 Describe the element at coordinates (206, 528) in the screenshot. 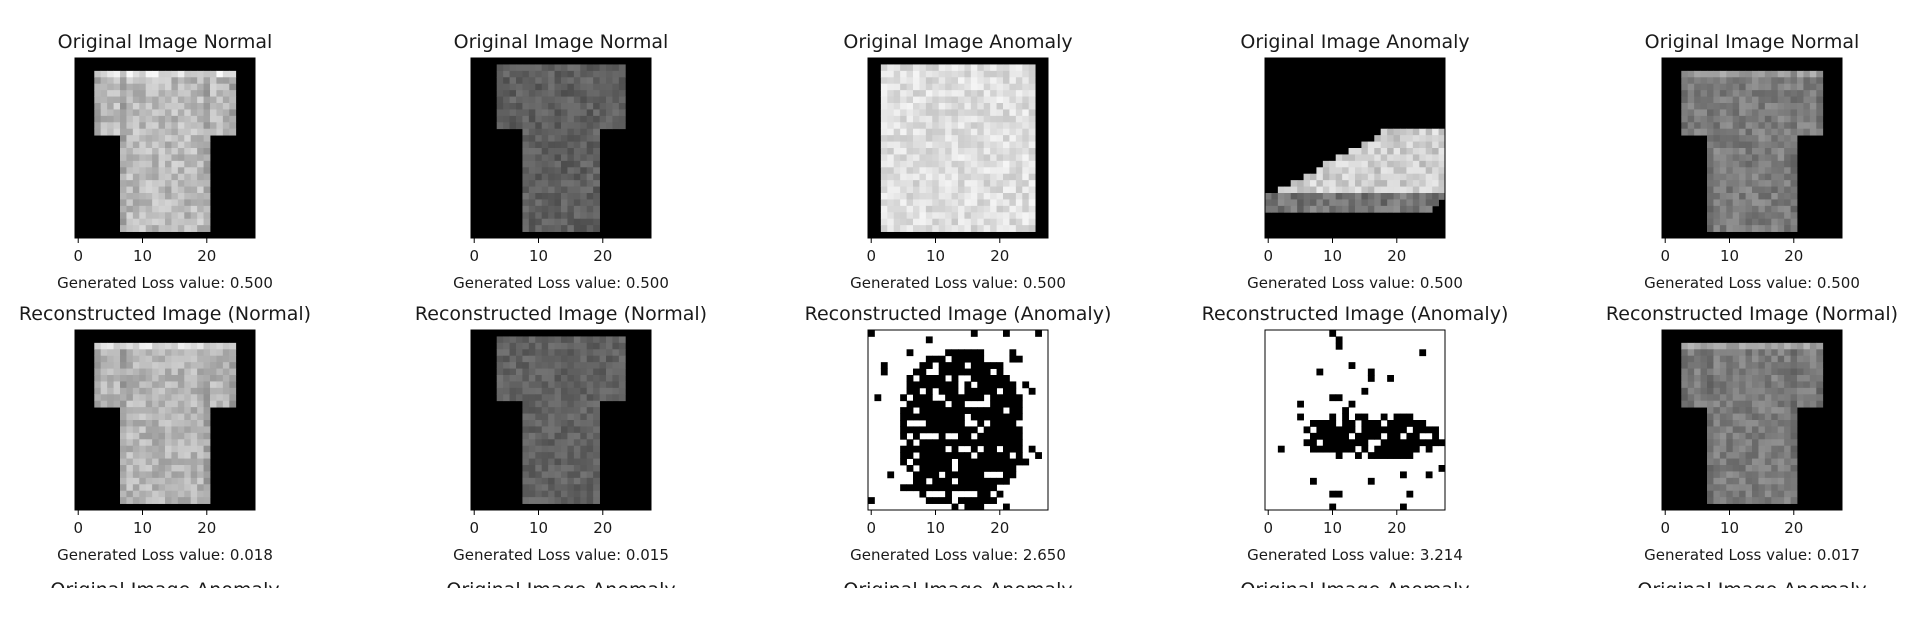

I see `x-tick-label: 20` at that location.